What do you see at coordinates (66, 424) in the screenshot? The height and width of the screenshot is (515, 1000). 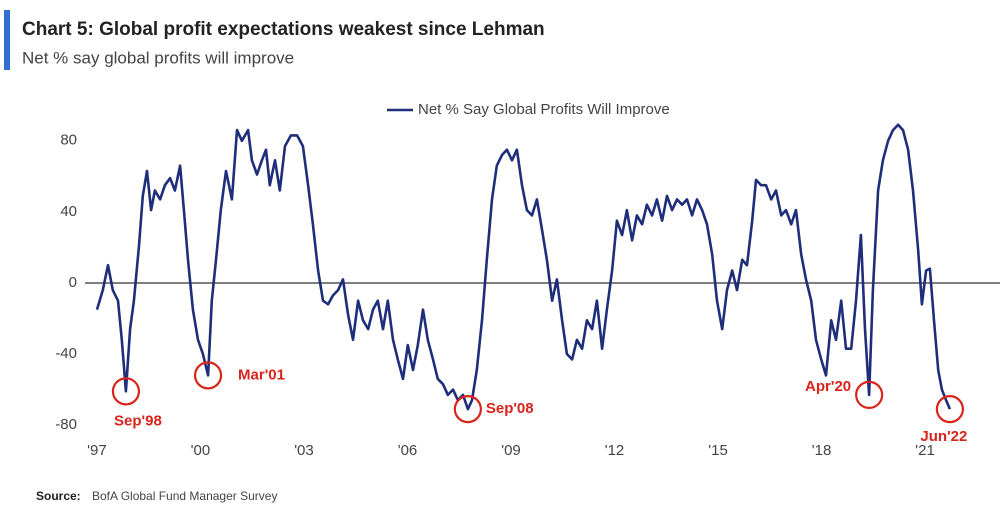 I see `y-tick-label: -80` at bounding box center [66, 424].